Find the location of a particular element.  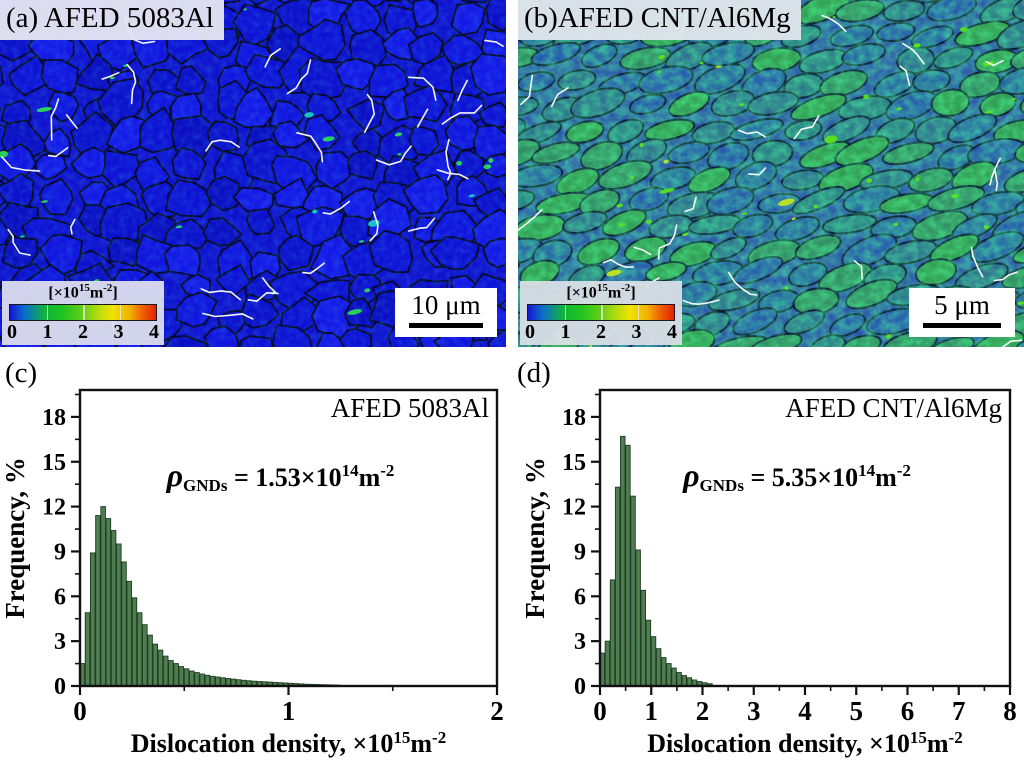

x-tick-label: 0 is located at coordinates (80, 711).